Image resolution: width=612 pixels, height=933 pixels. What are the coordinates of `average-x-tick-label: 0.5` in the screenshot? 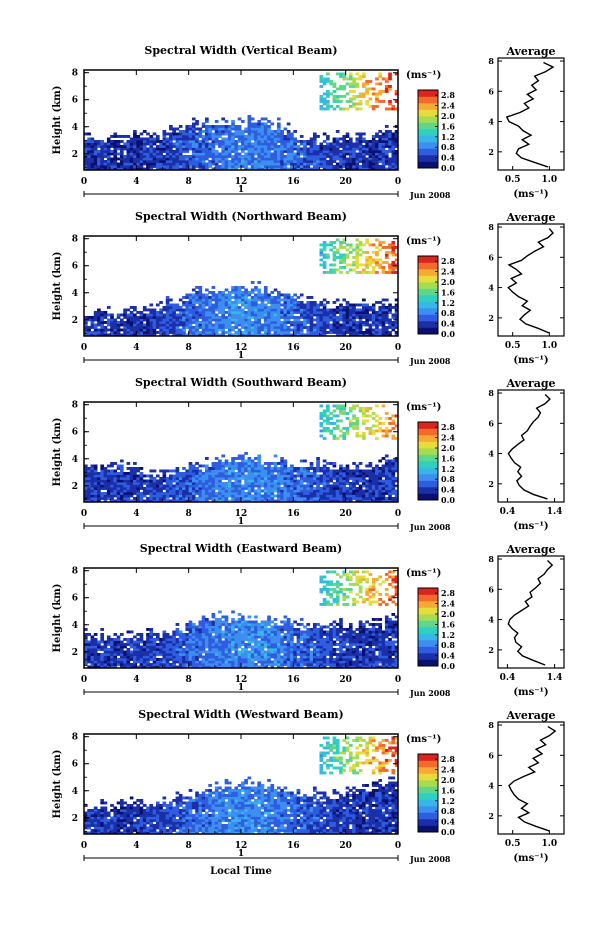 It's located at (513, 346).